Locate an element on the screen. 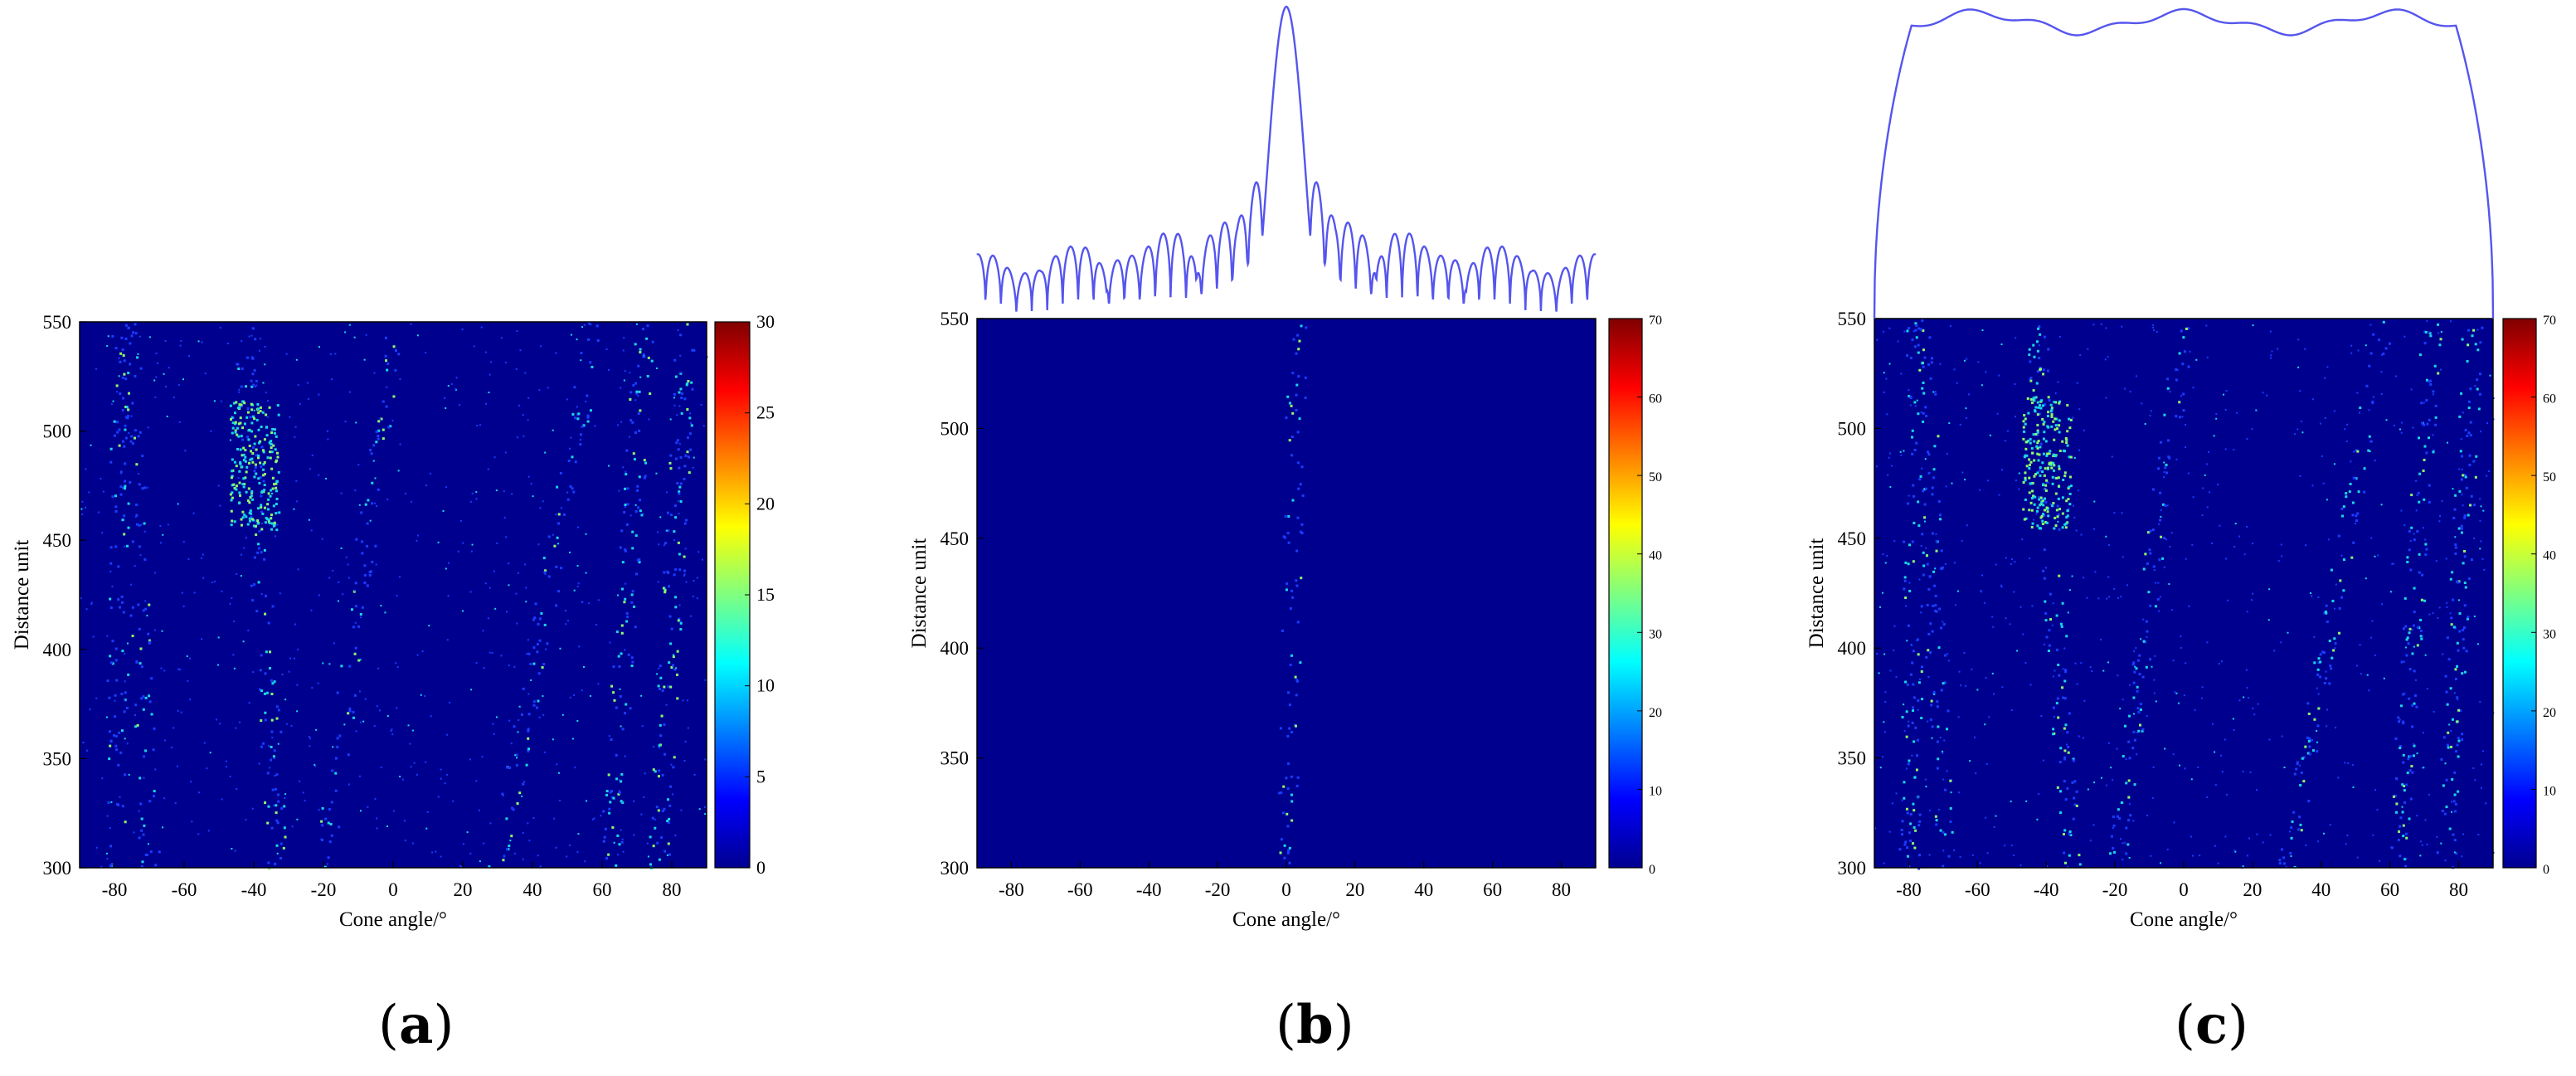 Image resolution: width=2576 pixels, height=1076 pixels. scatter-points is located at coordinates (394, 596).